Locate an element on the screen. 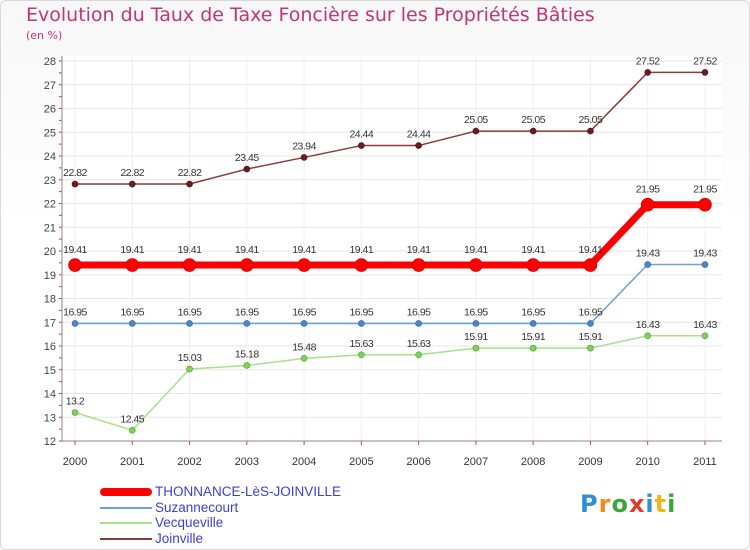 The height and width of the screenshot is (550, 750). y-tick-label: 26 is located at coordinates (50, 110).